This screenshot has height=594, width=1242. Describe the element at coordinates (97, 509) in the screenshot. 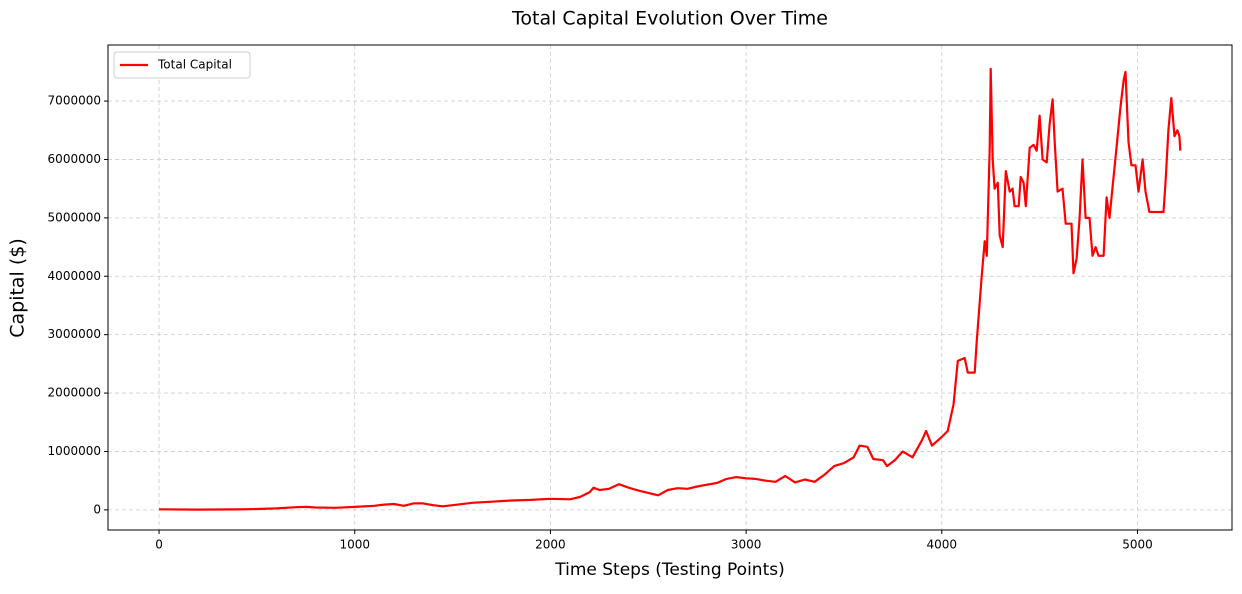

I see `y-tick-label: 0` at that location.